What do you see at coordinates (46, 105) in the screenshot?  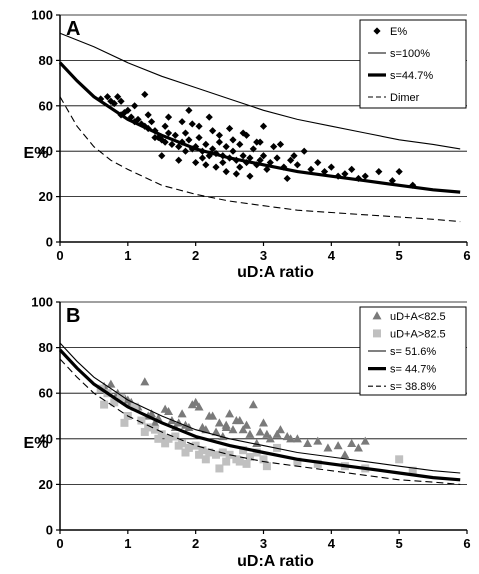 I see `y-tick-label: 60` at bounding box center [46, 105].